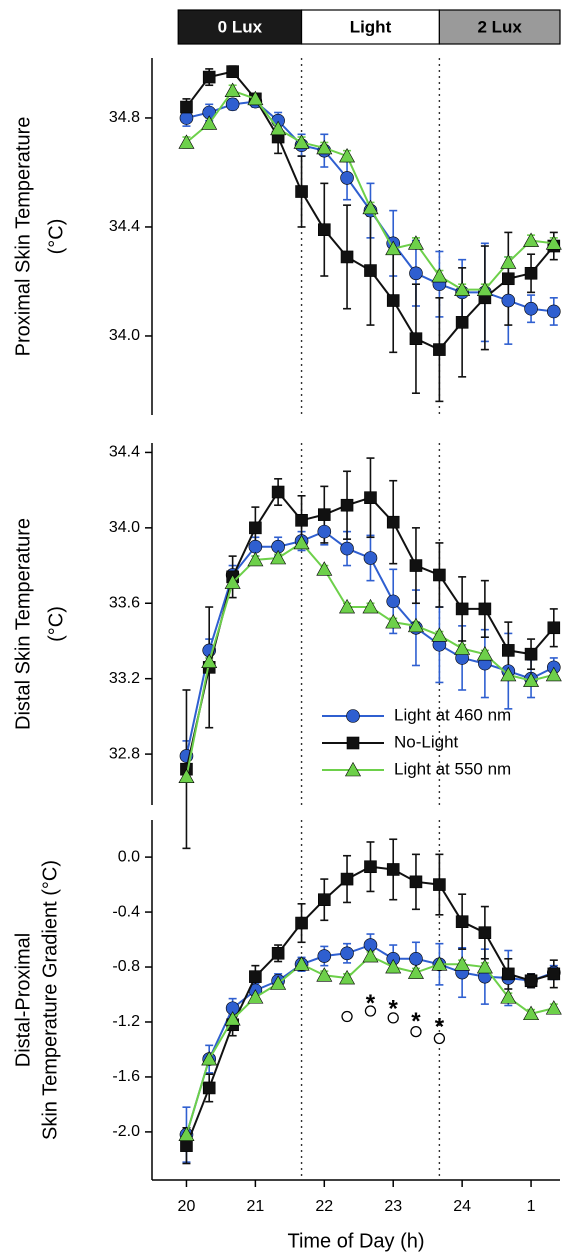  What do you see at coordinates (124, 117) in the screenshot?
I see `y-tick-label: 34.8` at bounding box center [124, 117].